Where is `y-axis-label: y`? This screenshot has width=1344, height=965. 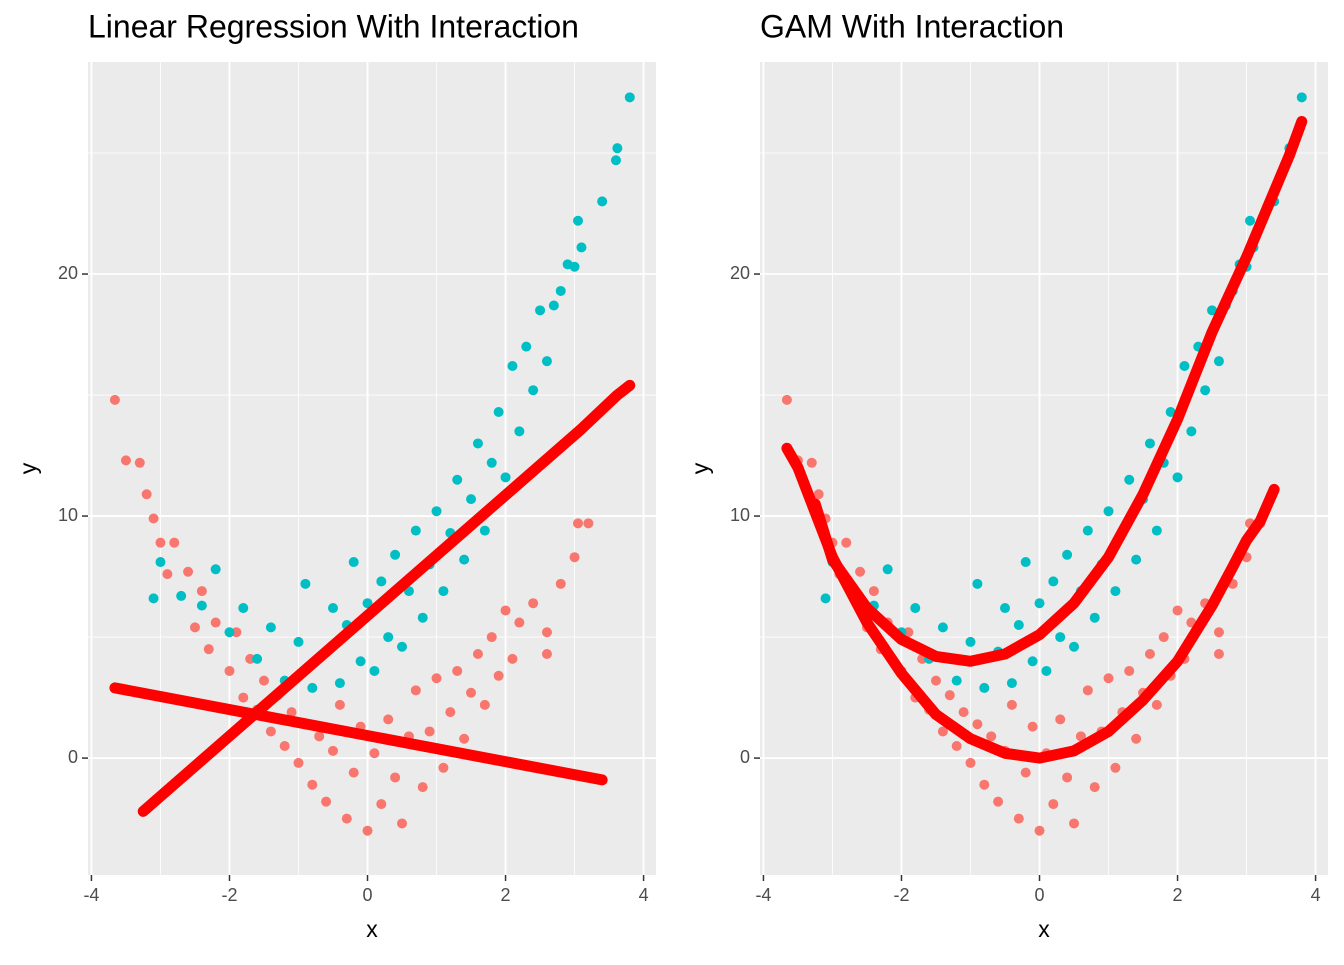
y-axis-label: y is located at coordinates (28, 468).